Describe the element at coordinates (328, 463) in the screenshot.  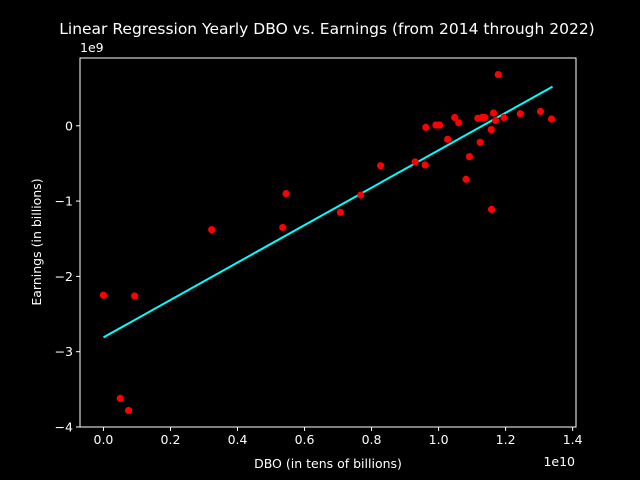
I see `x-axis-label: DBO (in tens of billions)` at that location.